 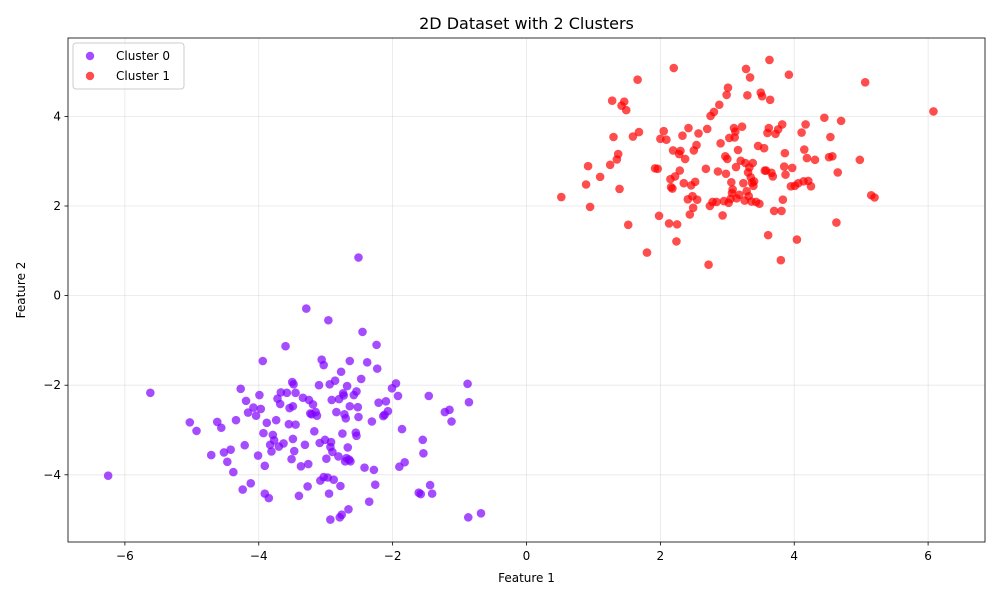 I want to click on y-tick-label: 4, so click(x=57, y=116).